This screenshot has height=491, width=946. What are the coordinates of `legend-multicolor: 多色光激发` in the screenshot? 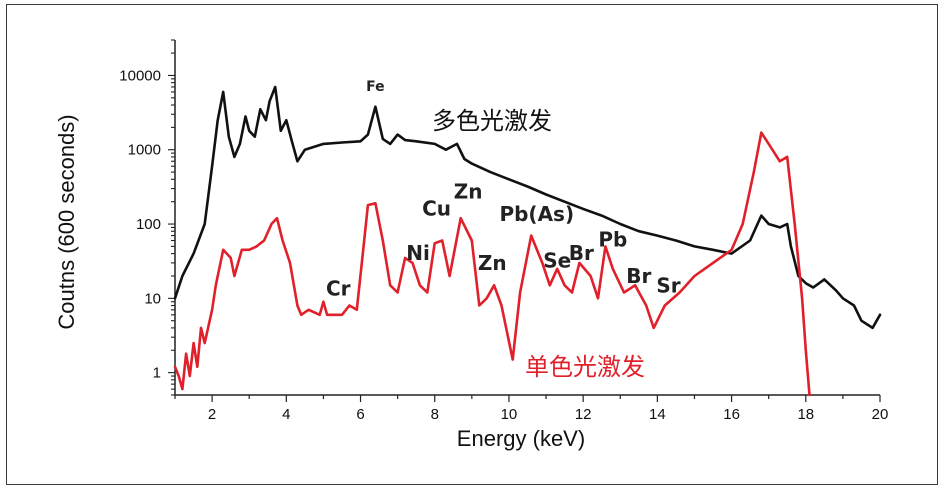 It's located at (492, 121).